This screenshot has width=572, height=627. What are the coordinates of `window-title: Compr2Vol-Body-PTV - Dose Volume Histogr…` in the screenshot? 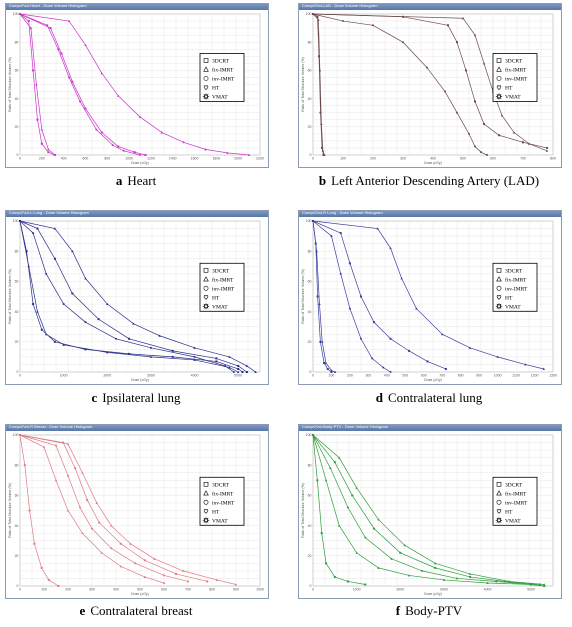 It's located at (345, 426).